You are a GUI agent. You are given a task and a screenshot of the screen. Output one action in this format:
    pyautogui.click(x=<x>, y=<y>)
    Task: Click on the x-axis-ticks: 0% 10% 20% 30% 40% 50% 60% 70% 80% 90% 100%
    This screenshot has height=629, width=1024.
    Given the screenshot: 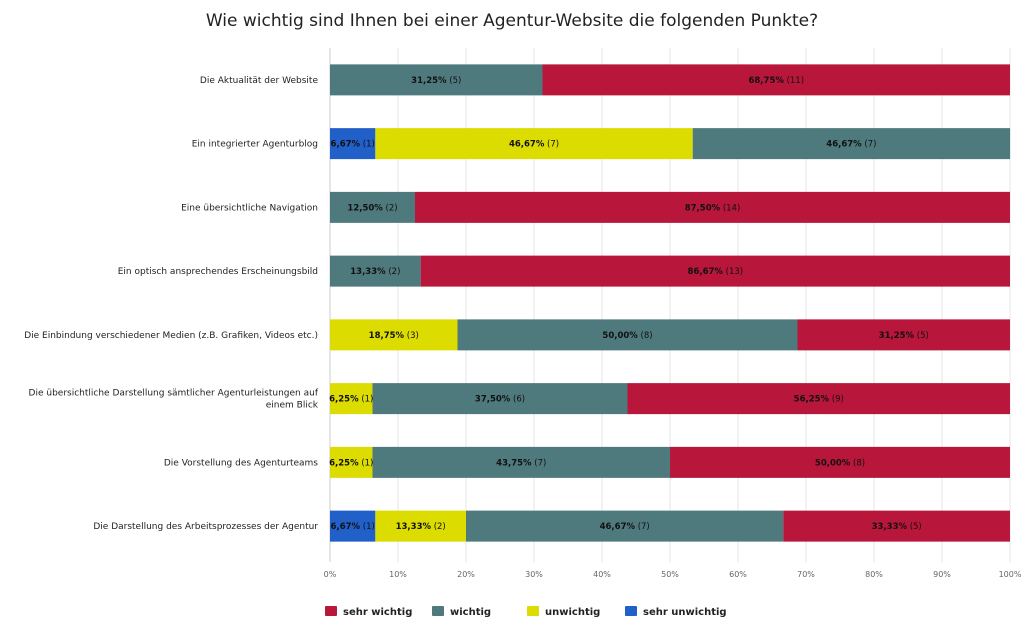 What is the action you would take?
    pyautogui.click(x=673, y=574)
    